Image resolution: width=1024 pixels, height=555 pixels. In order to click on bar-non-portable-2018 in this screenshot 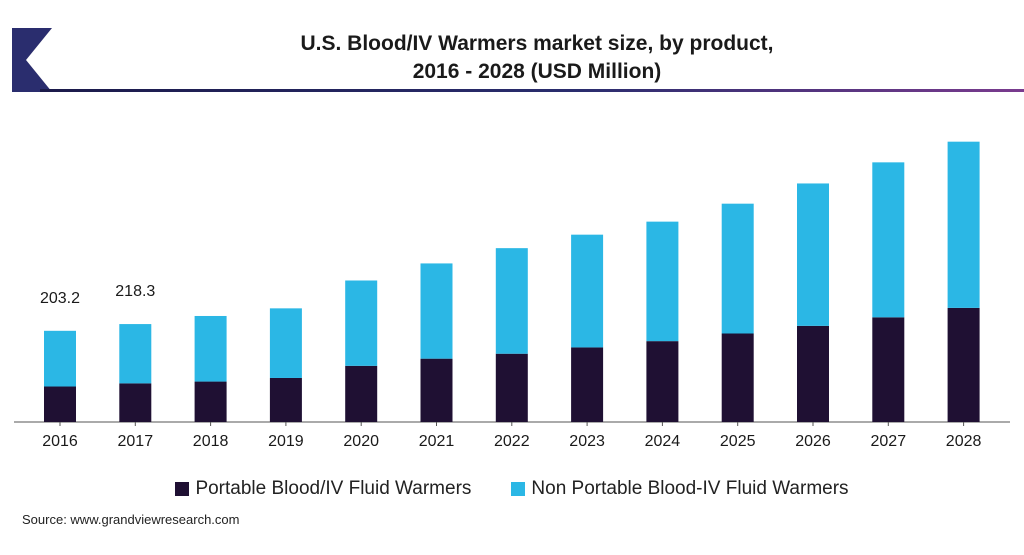, I will do `click(210, 348)`.